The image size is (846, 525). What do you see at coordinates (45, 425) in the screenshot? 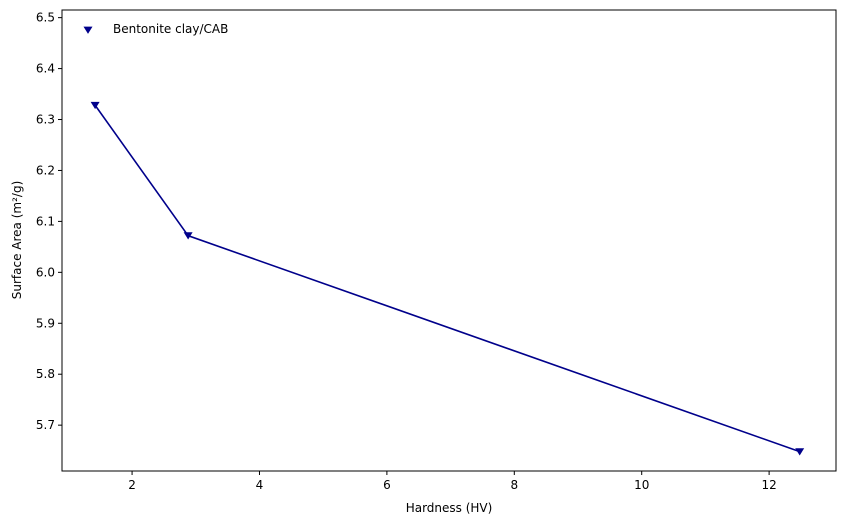
I see `y-tick-label: 5.7` at bounding box center [45, 425].